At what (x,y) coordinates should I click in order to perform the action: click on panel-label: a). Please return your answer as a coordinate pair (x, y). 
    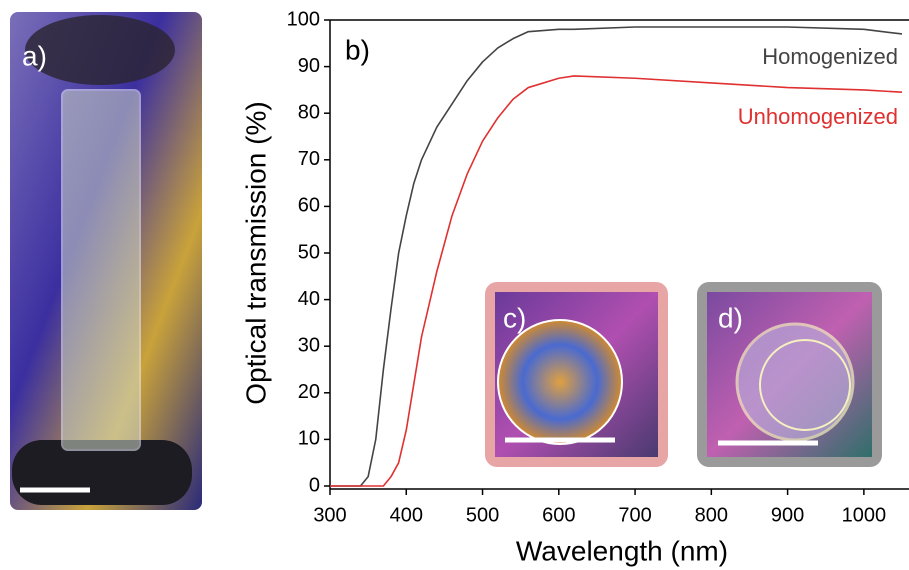
    Looking at the image, I should click on (34, 55).